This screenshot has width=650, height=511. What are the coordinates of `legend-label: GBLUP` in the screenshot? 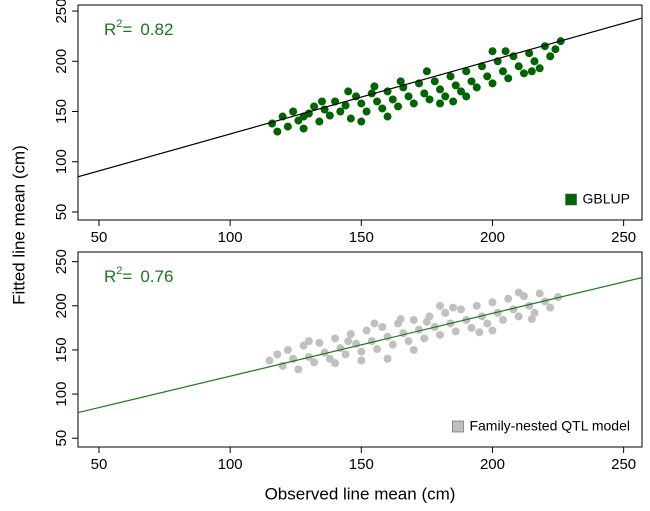 It's located at (606, 199).